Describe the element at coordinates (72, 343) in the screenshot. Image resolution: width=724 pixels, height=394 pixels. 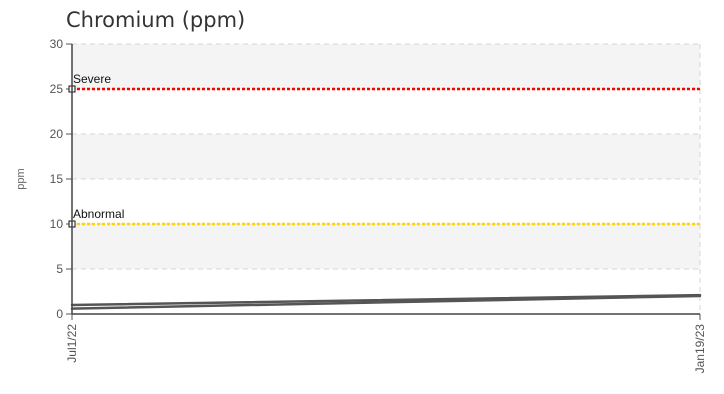
I see `x-tick-label: Jul1/22` at that location.